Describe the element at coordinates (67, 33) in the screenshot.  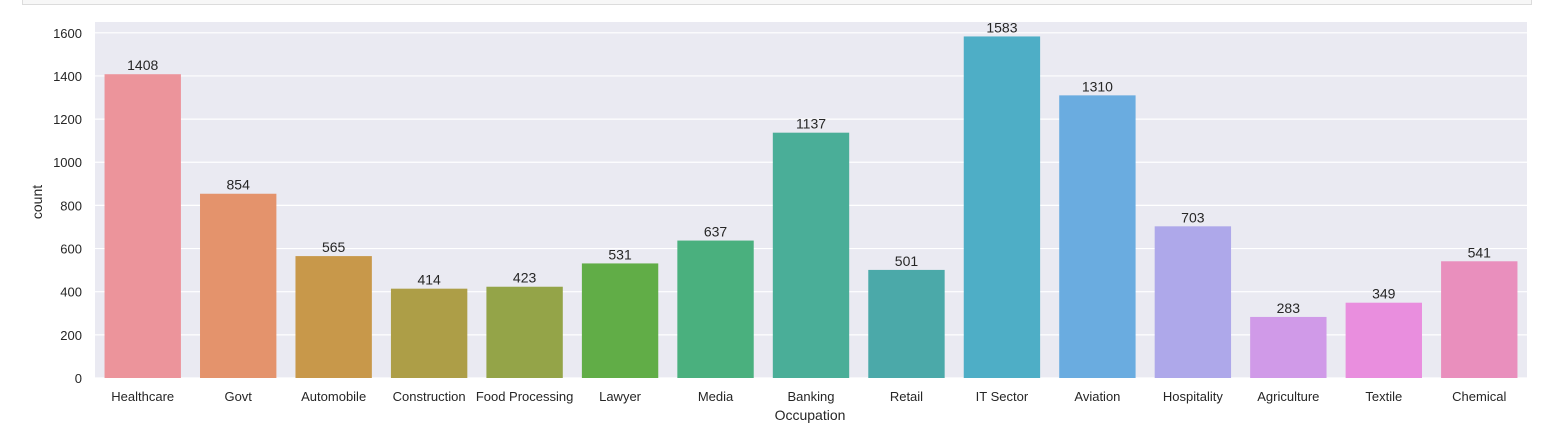
I see `y-tick-label: 1600` at that location.